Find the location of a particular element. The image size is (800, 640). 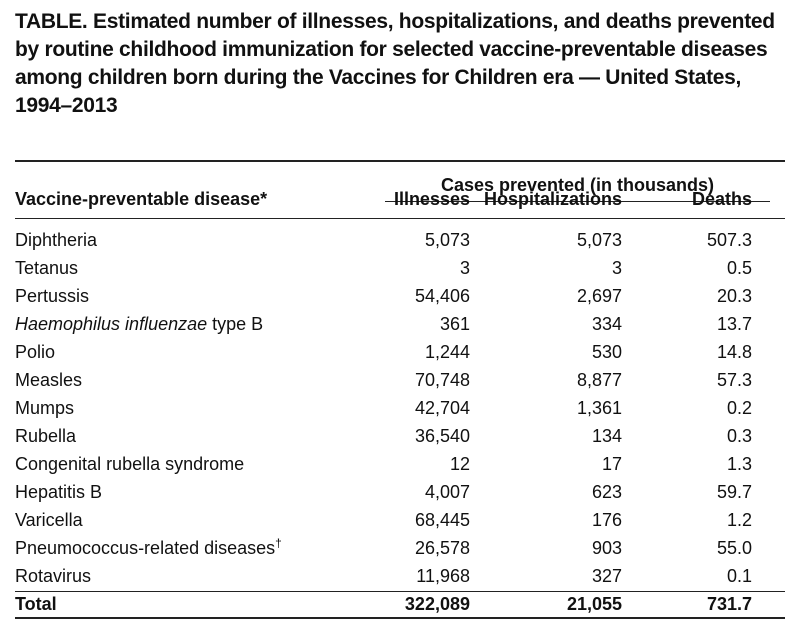

row-label: Measles is located at coordinates (48, 380).